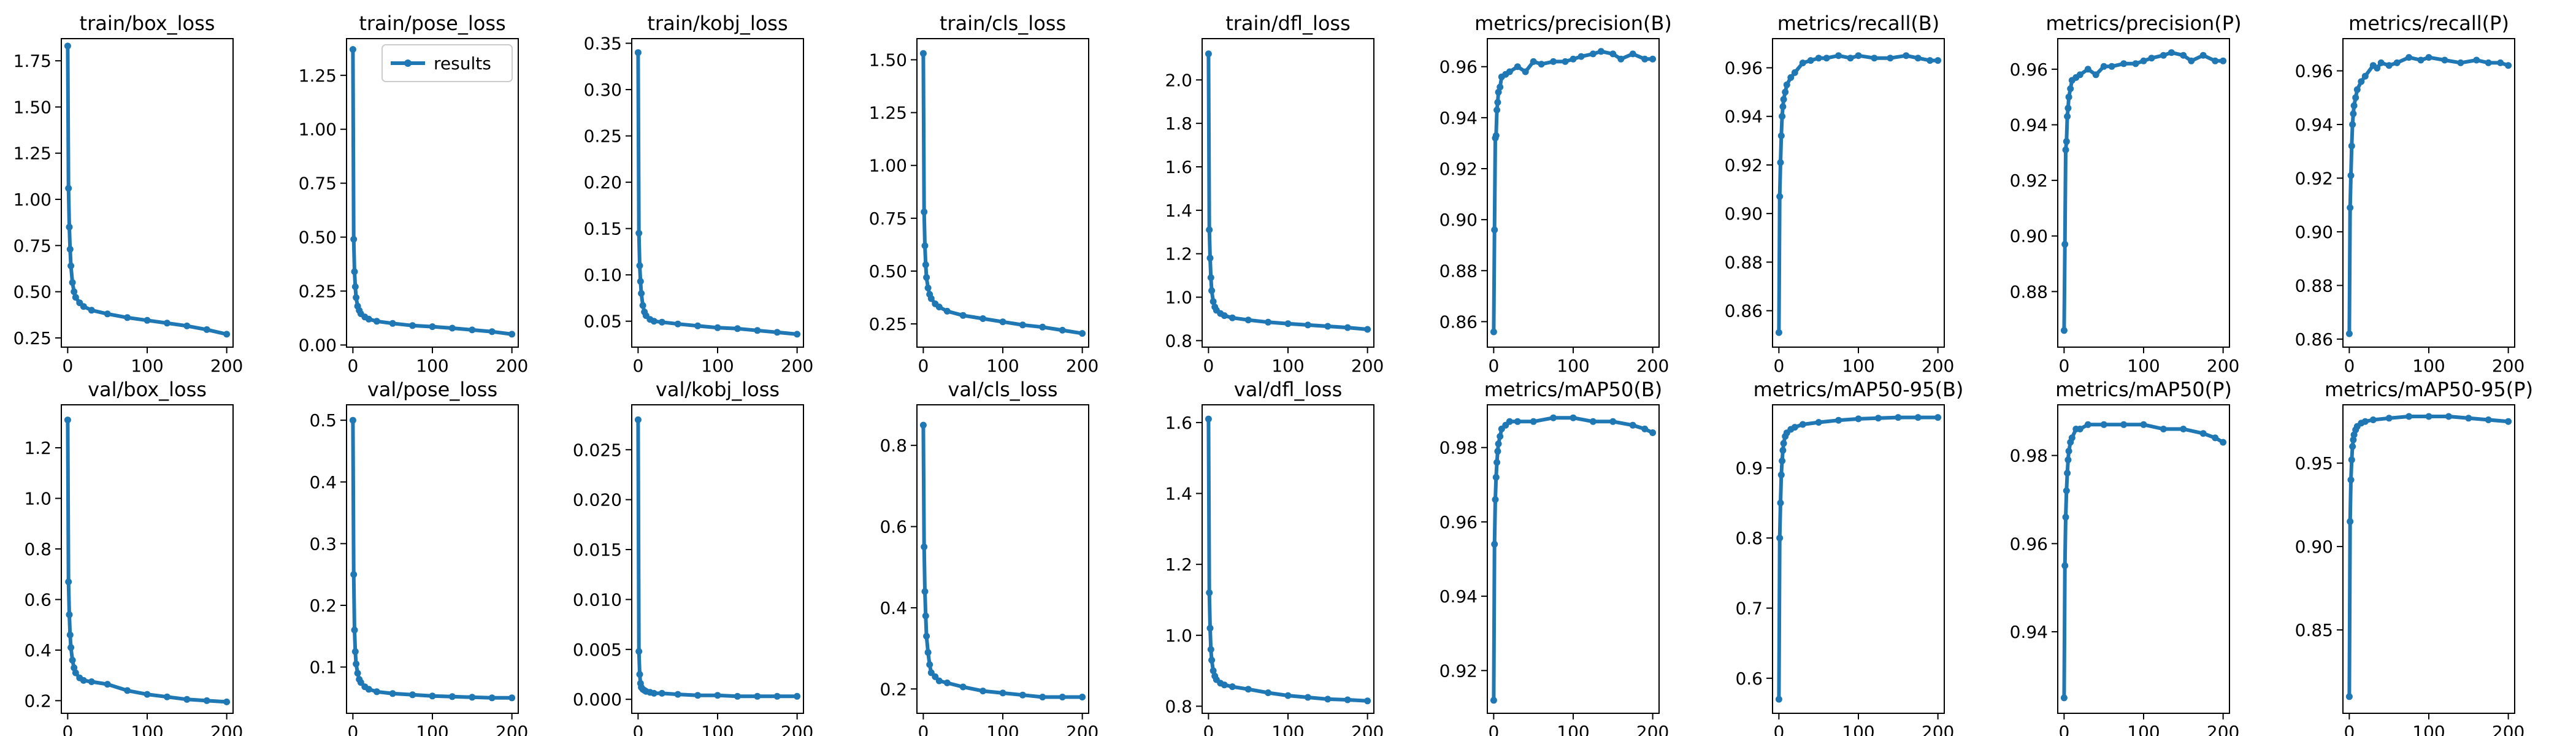 The height and width of the screenshot is (736, 2576). Describe the element at coordinates (1749, 609) in the screenshot. I see `y-tick-label: 0.7` at that location.